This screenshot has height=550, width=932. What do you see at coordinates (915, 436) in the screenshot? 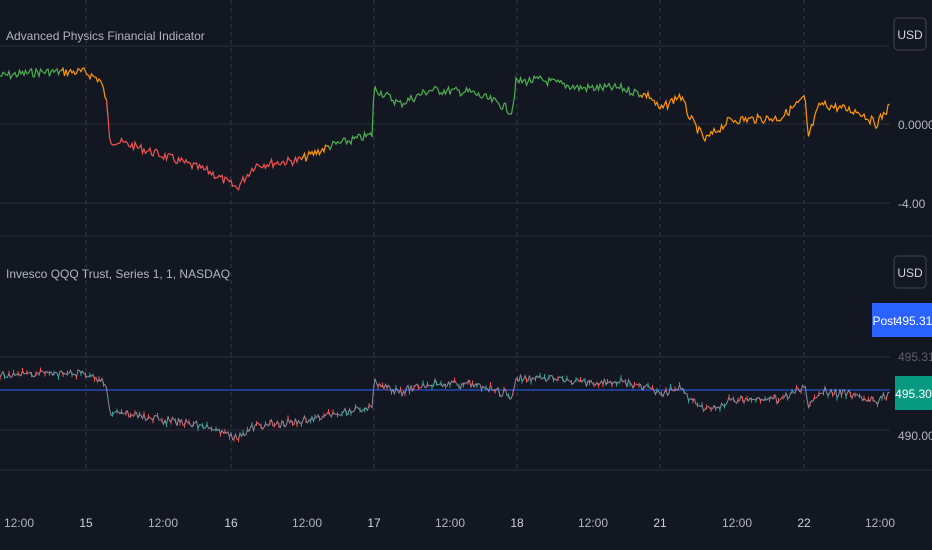
I see `price-axis-label-0: 490.00` at bounding box center [915, 436].